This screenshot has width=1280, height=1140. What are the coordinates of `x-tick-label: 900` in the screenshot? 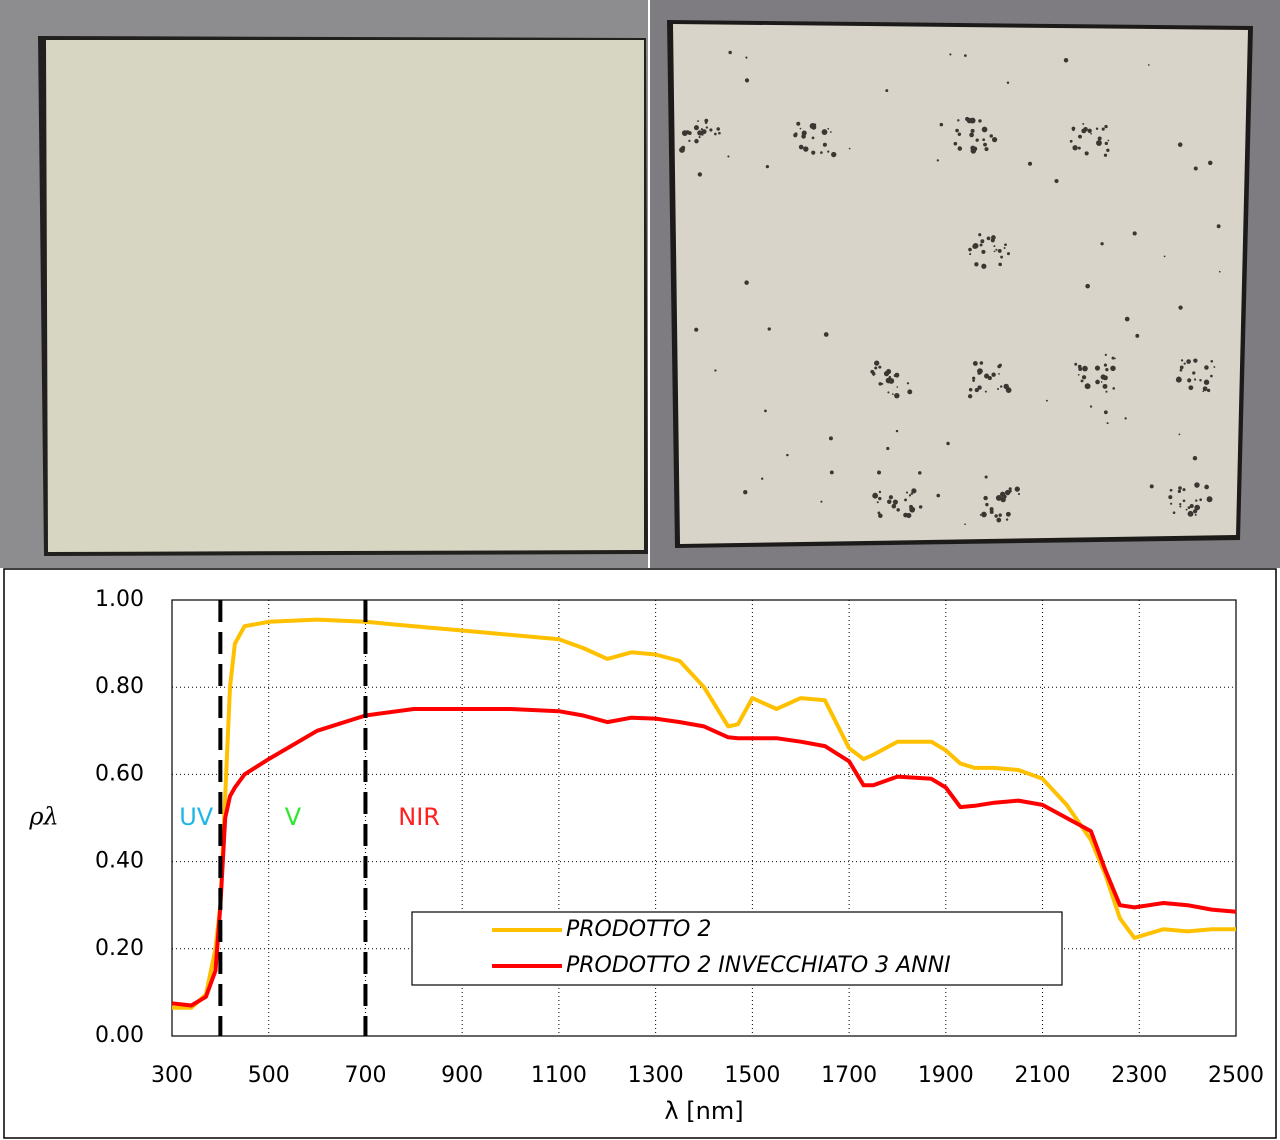 It's located at (462, 1075).